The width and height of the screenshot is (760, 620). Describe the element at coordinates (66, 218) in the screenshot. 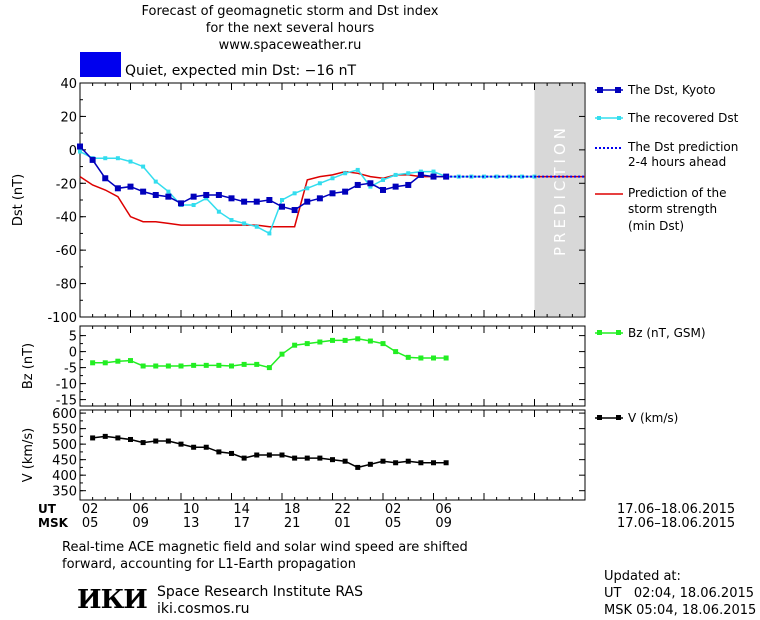

I see `y-tick-label: -40` at that location.